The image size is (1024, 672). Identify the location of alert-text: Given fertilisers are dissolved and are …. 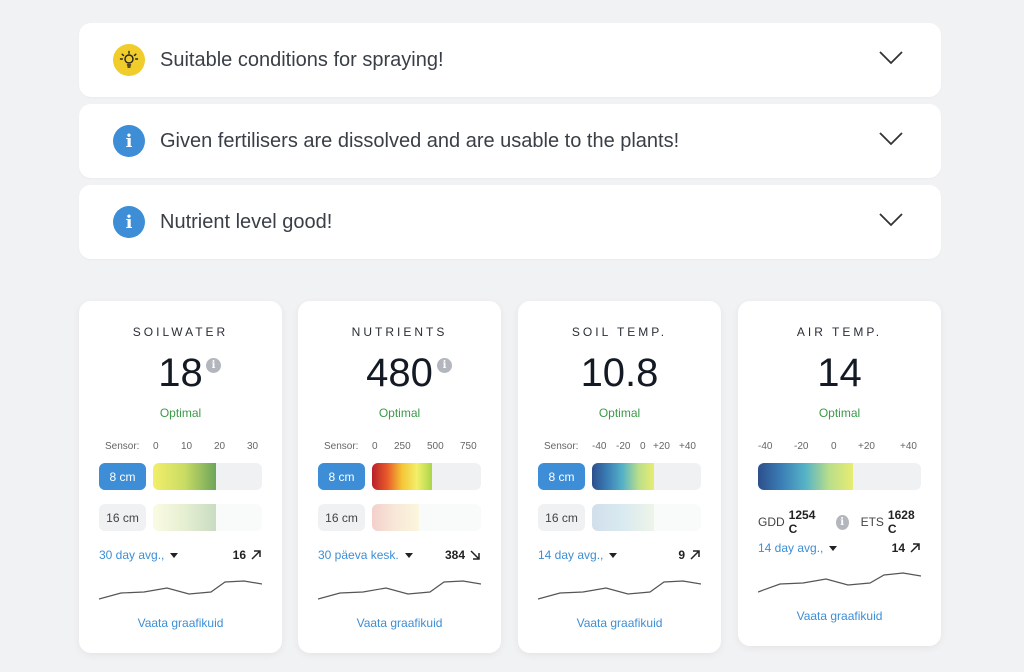
(420, 140).